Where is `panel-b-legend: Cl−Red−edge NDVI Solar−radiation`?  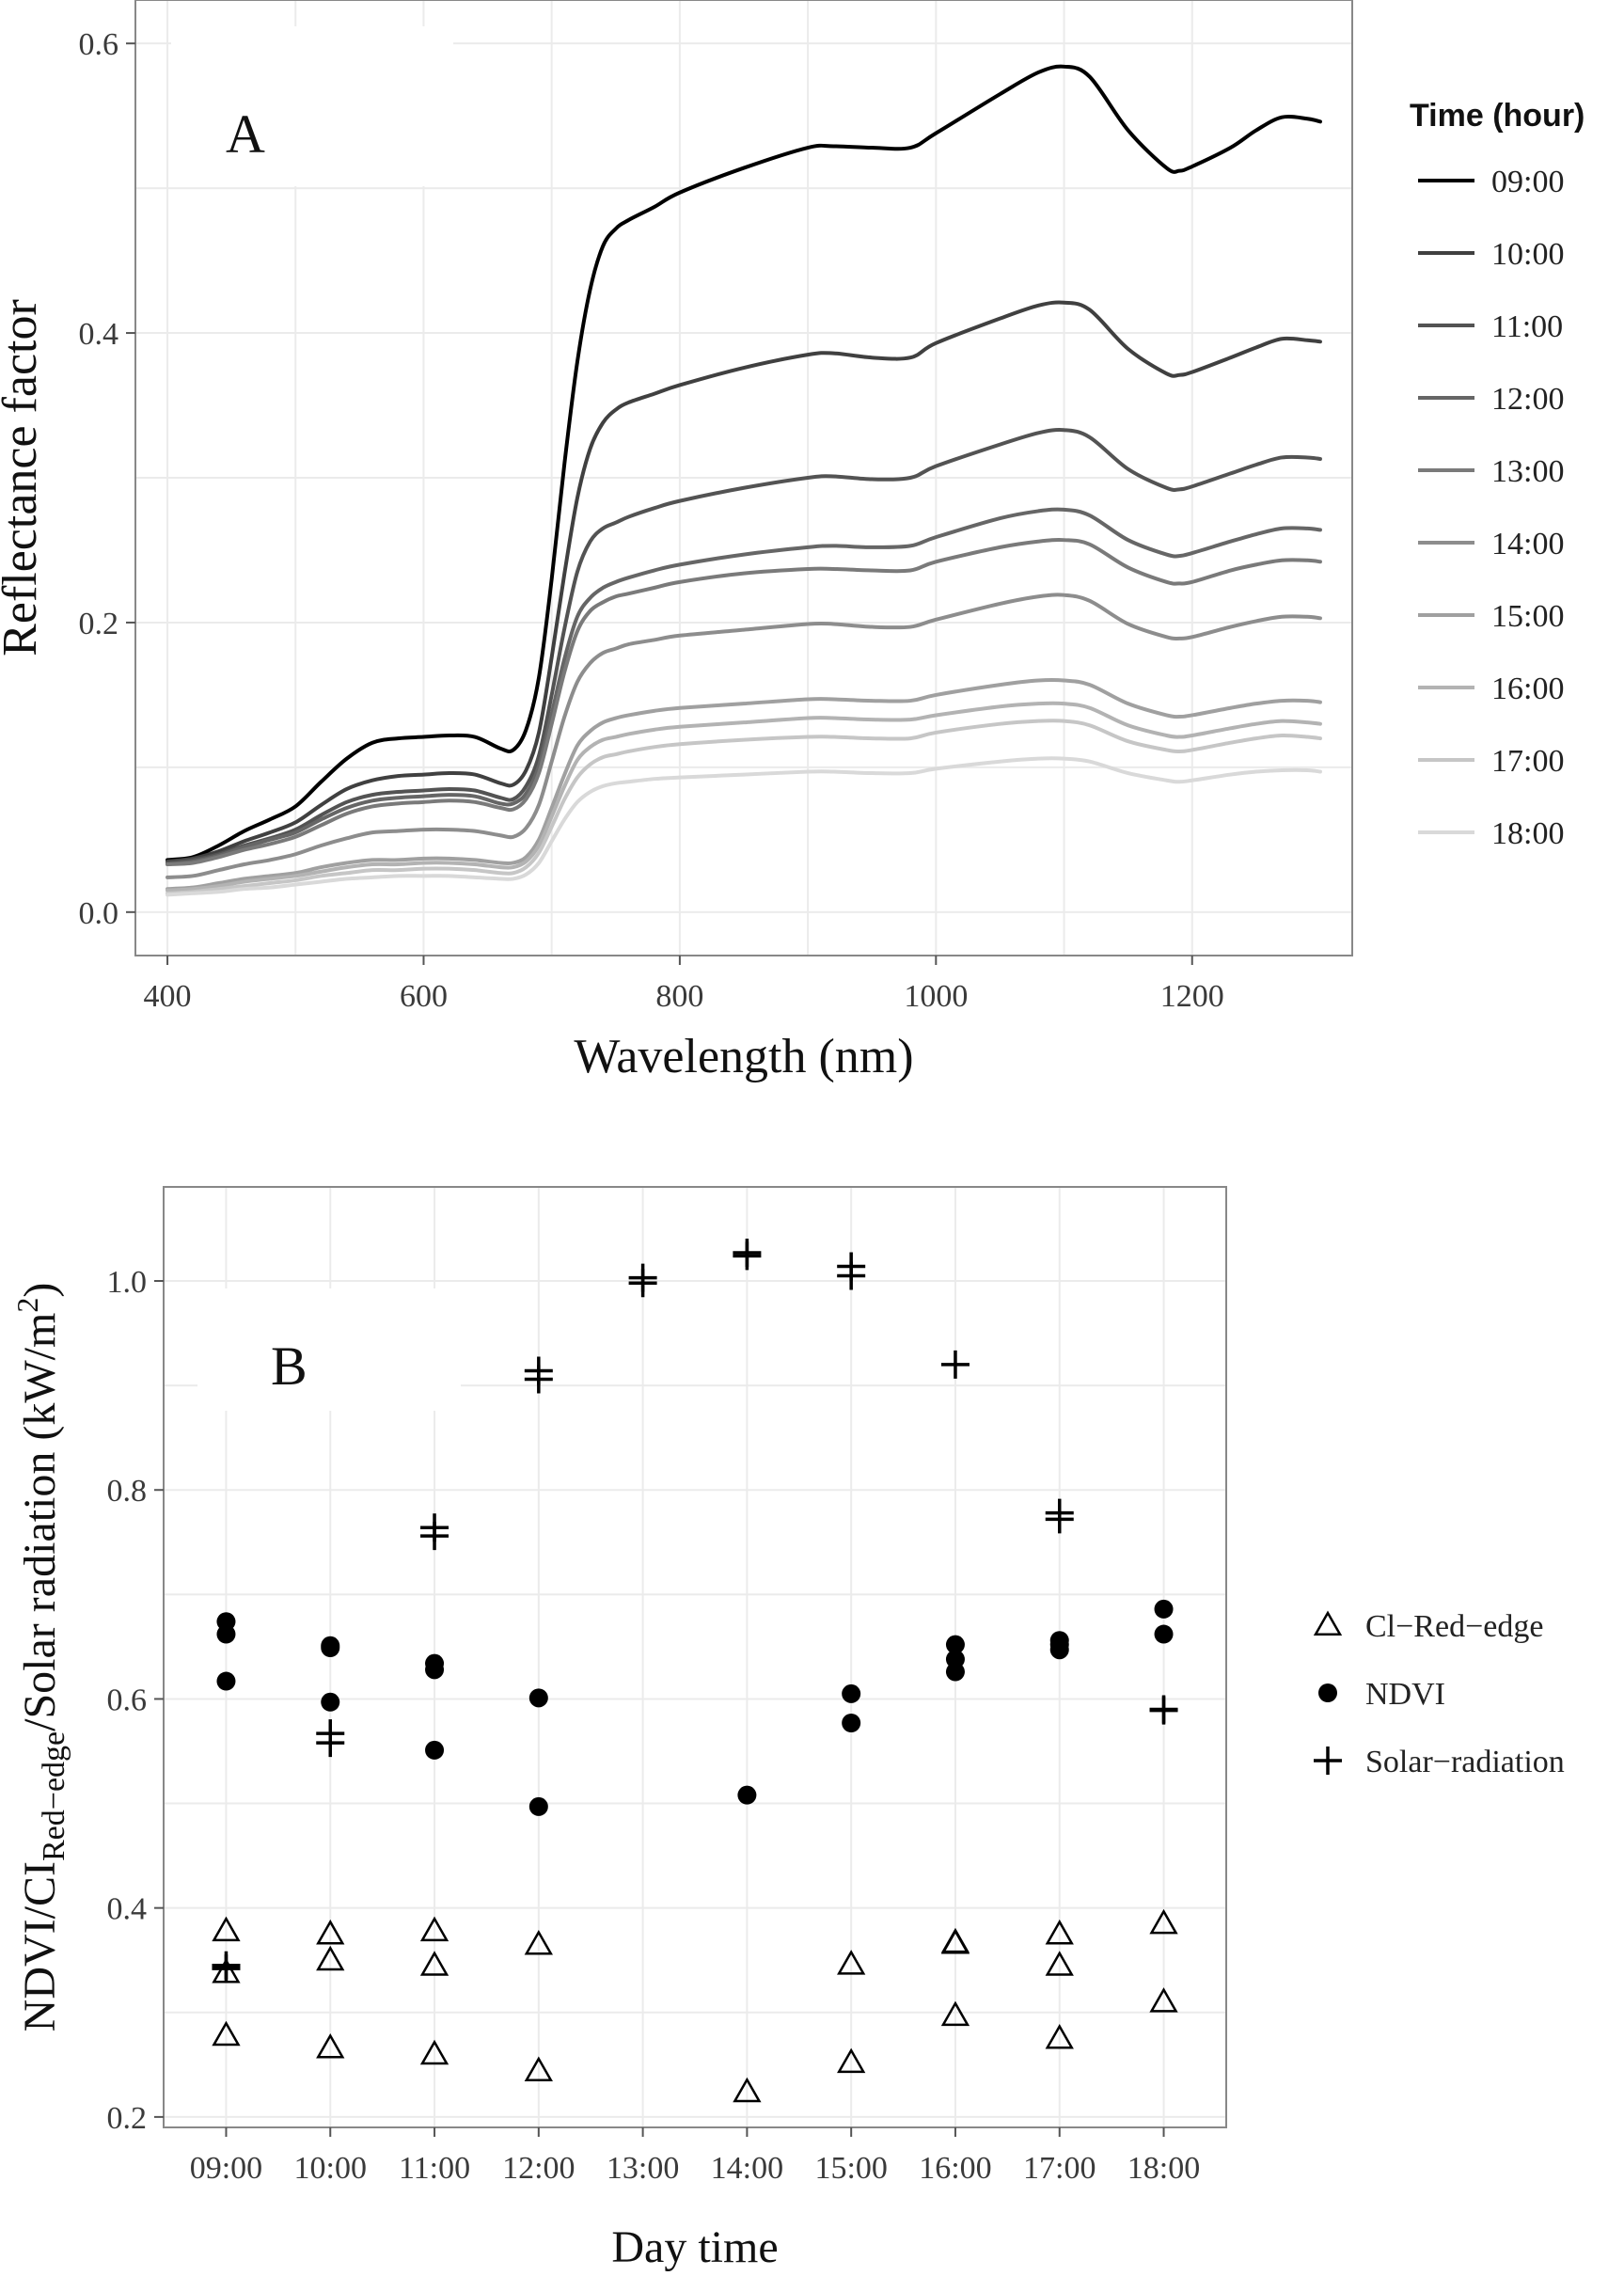 panel-b-legend: Cl−Red−edge NDVI Solar−radiation is located at coordinates (1439, 1694).